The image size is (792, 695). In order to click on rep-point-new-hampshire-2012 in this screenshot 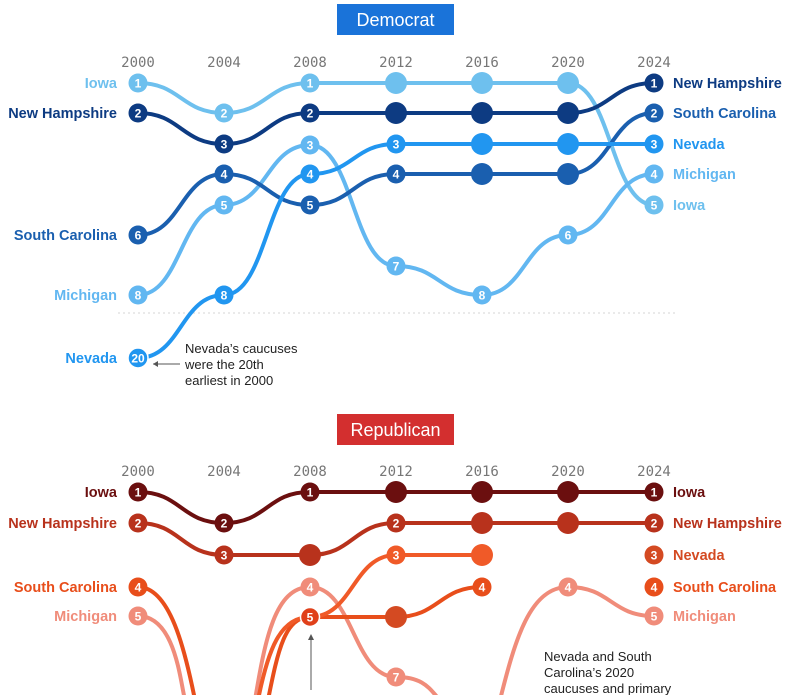, I will do `click(396, 523)`.